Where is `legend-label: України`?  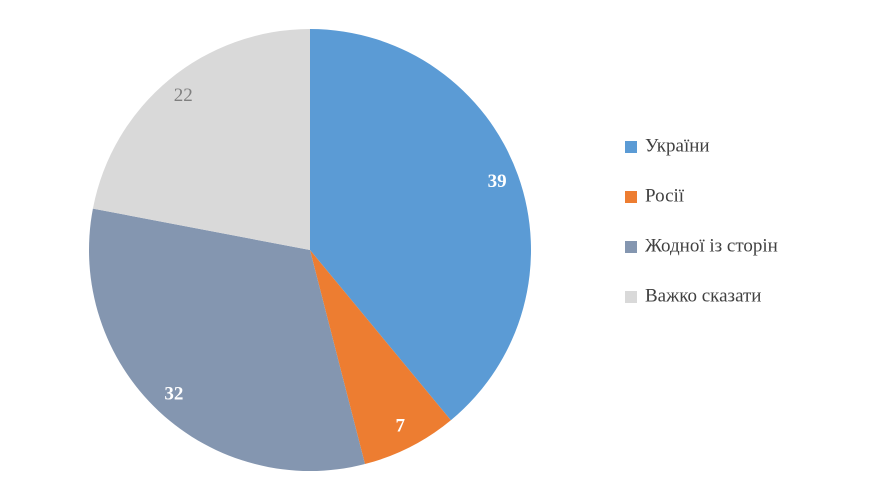
legend-label: України is located at coordinates (677, 145).